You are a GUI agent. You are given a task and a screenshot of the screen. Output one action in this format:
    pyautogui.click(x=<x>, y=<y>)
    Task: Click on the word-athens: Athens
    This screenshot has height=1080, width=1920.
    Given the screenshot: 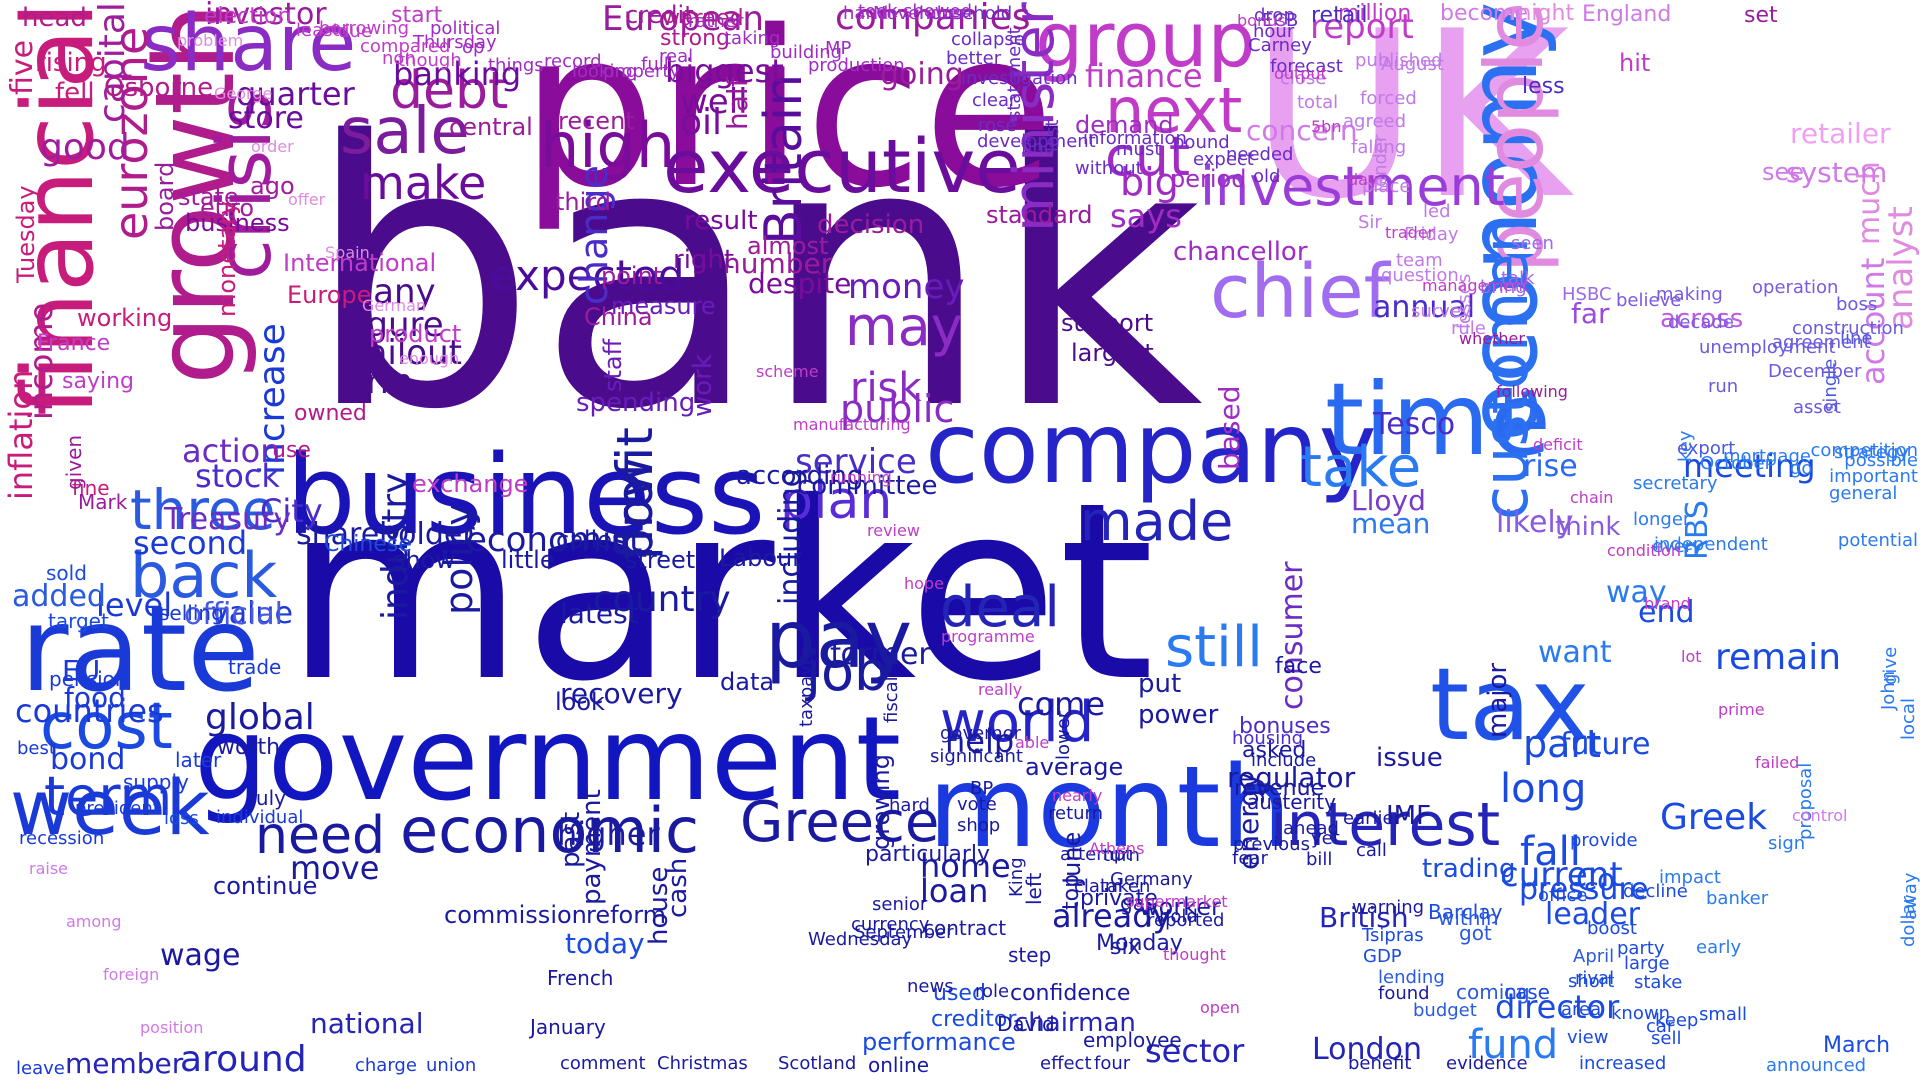 What is the action you would take?
    pyautogui.click(x=1117, y=848)
    